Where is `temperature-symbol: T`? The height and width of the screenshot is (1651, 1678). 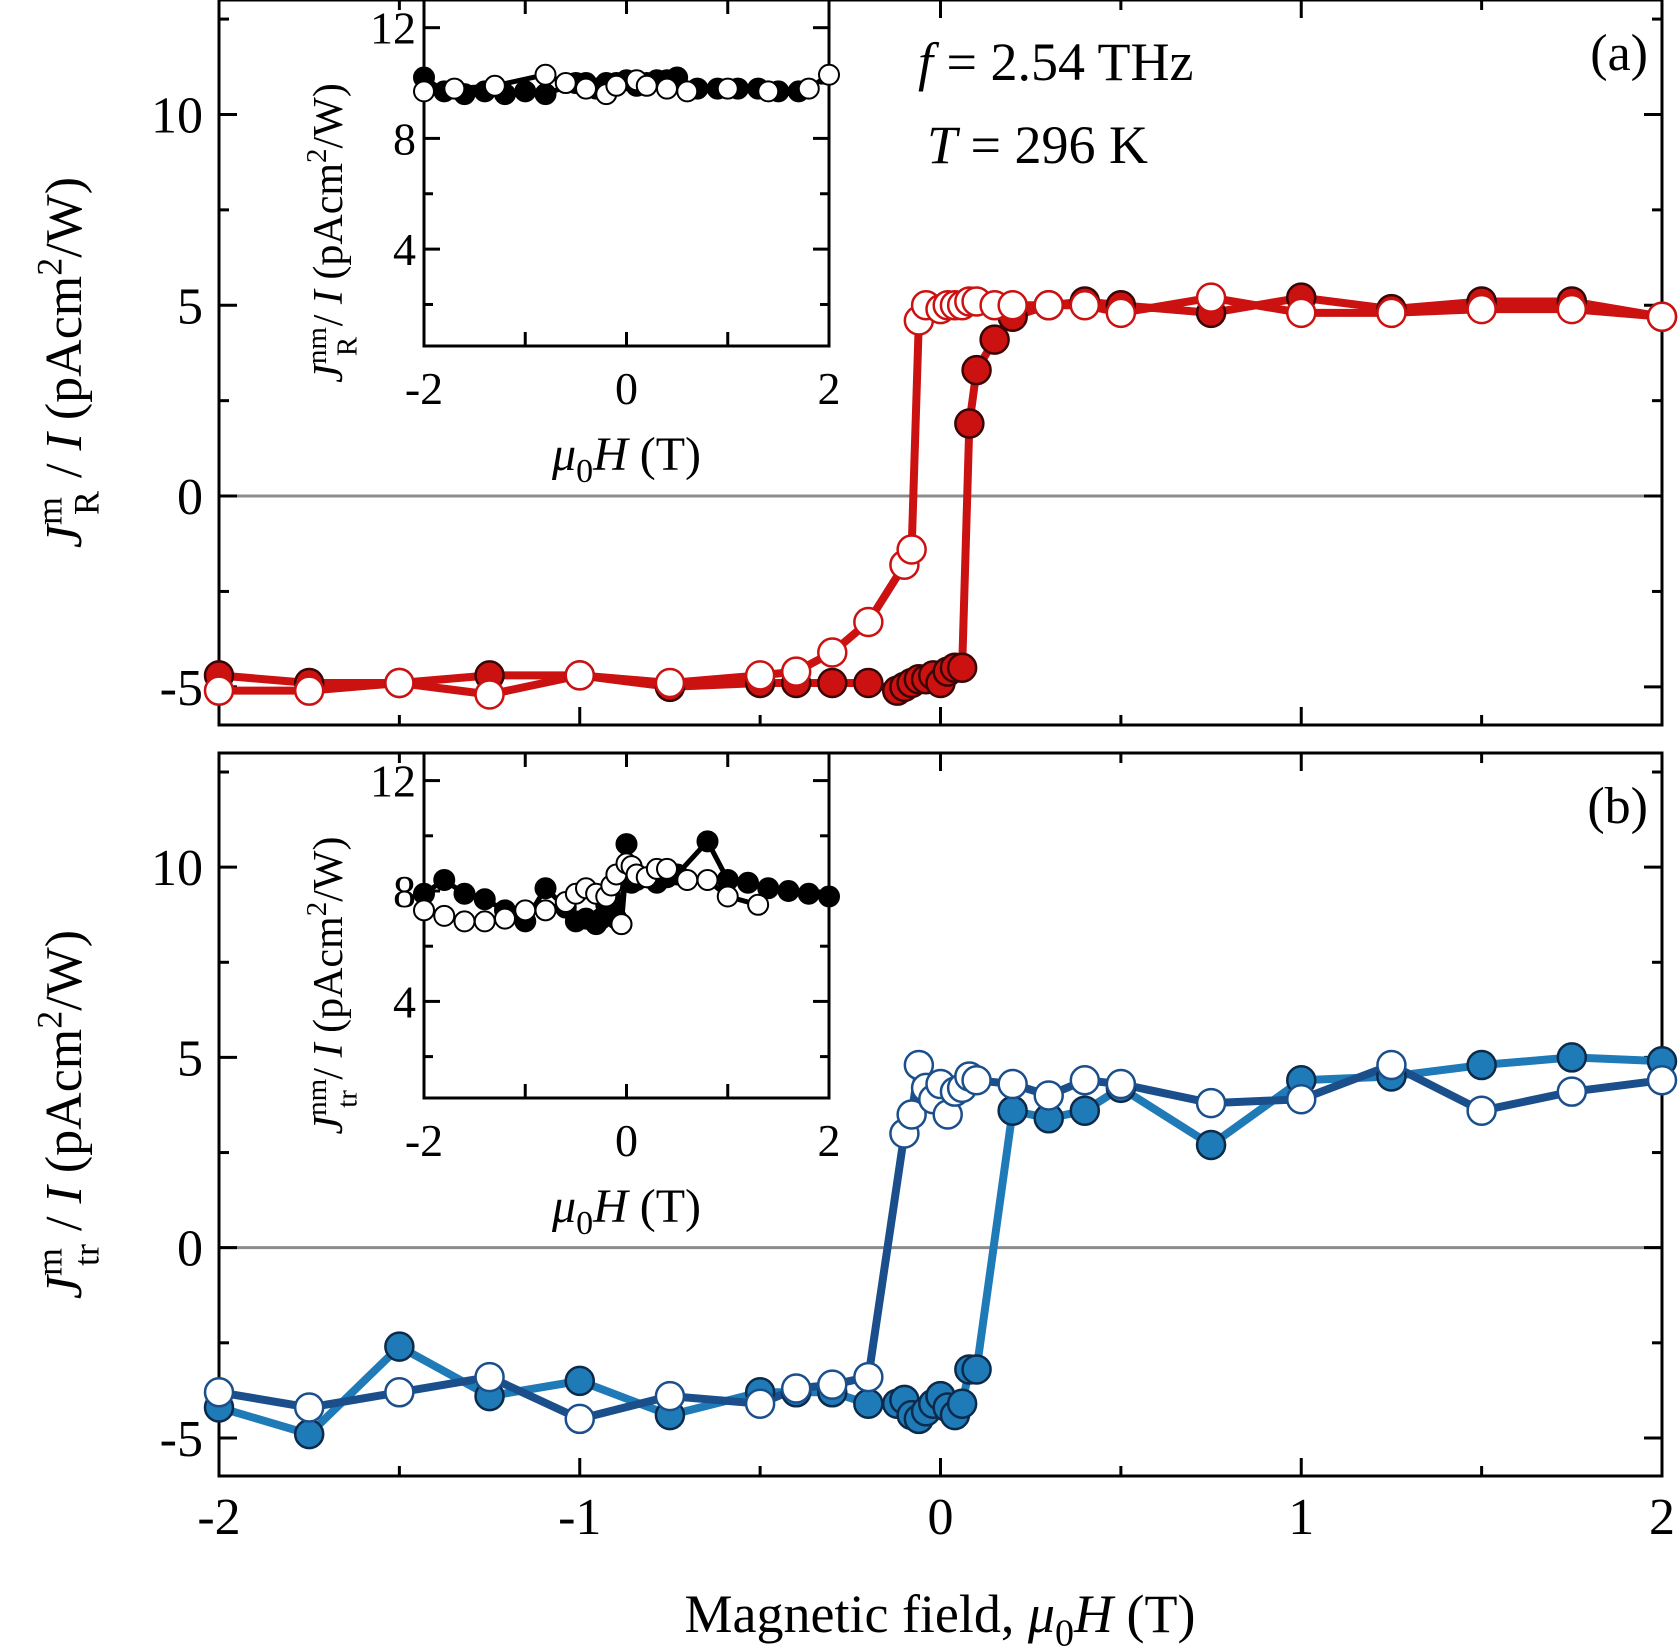
temperature-symbol: T is located at coordinates (944, 145).